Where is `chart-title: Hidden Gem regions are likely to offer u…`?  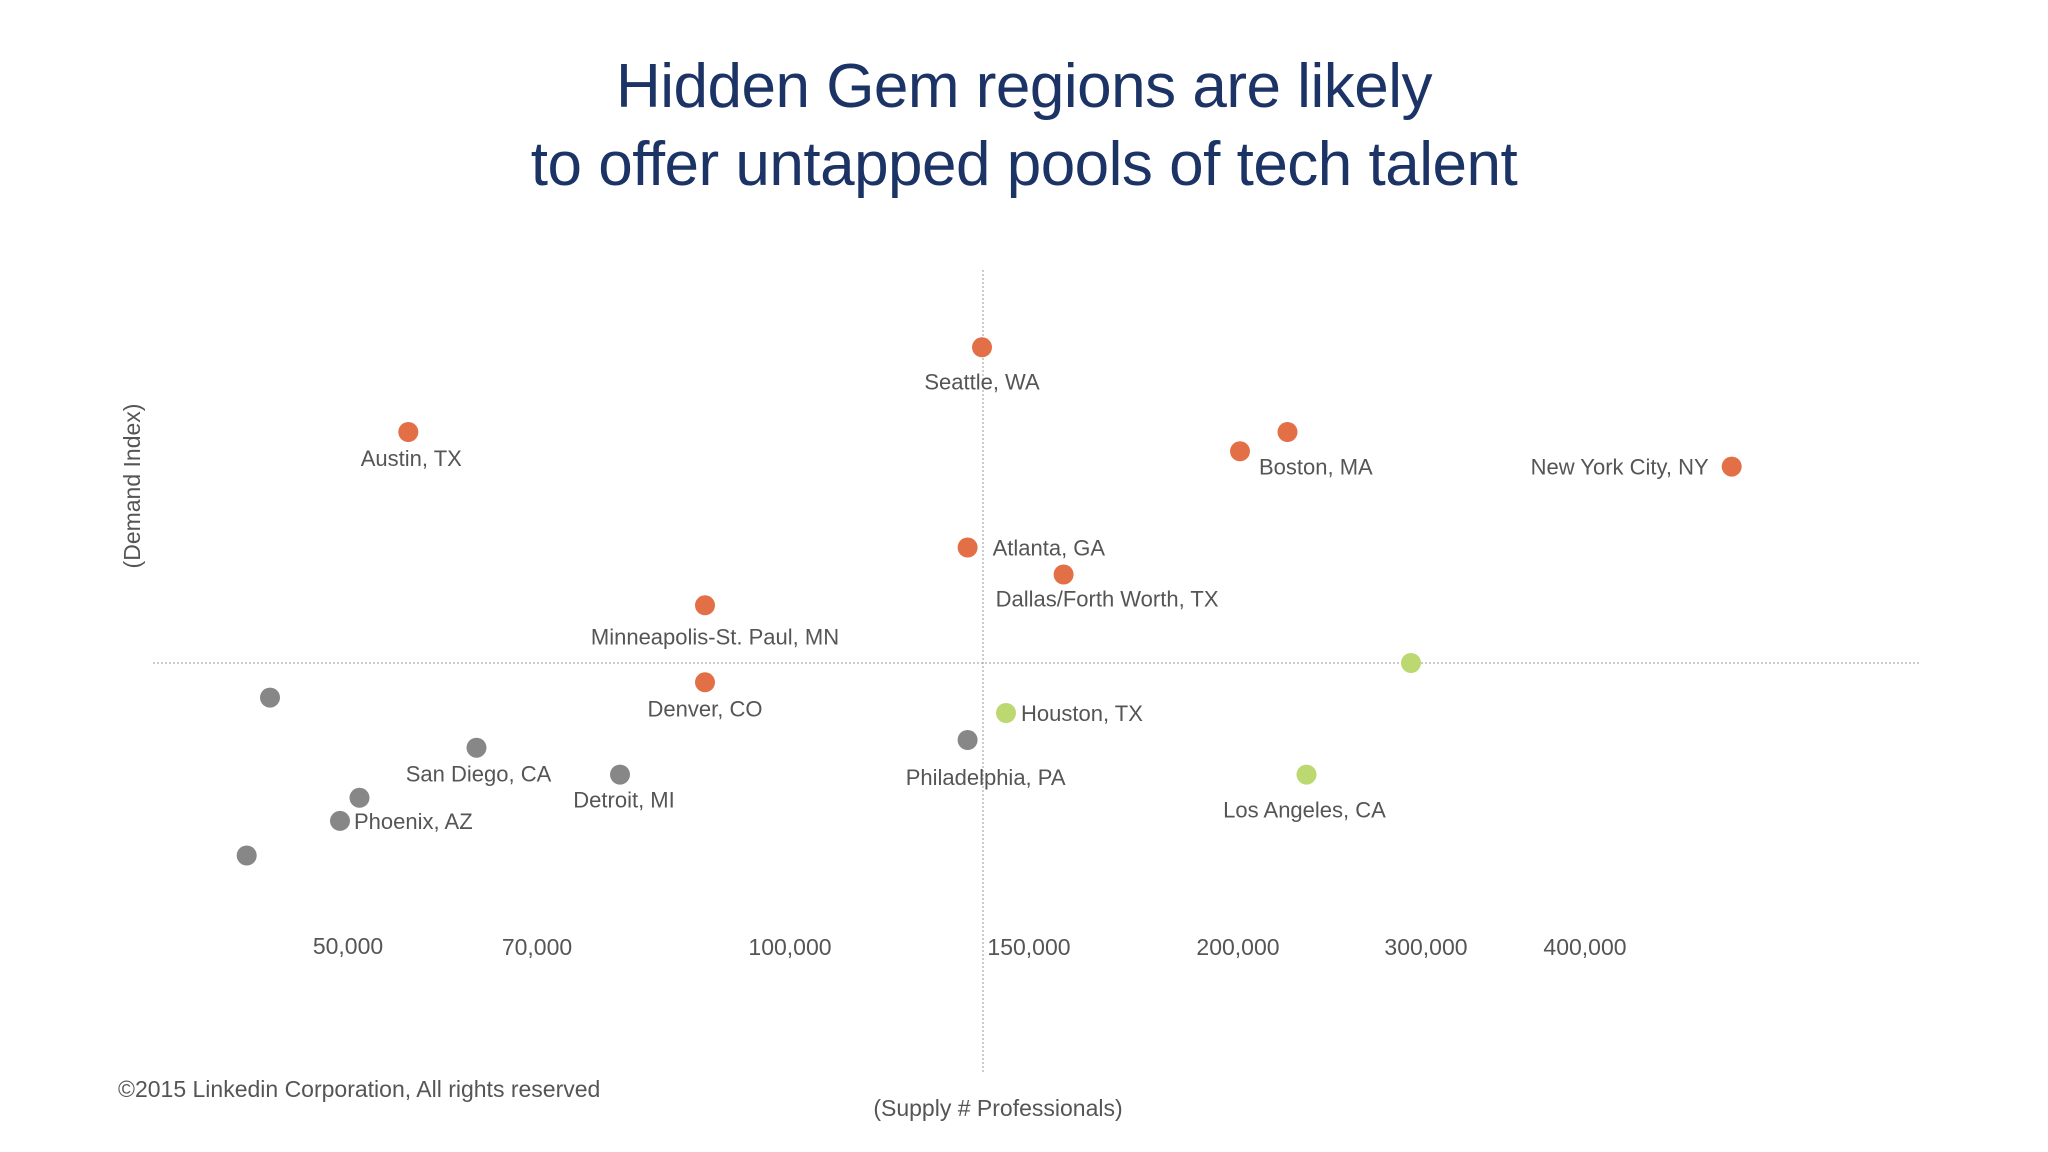 chart-title: Hidden Gem regions are likely to offer u… is located at coordinates (1024, 126).